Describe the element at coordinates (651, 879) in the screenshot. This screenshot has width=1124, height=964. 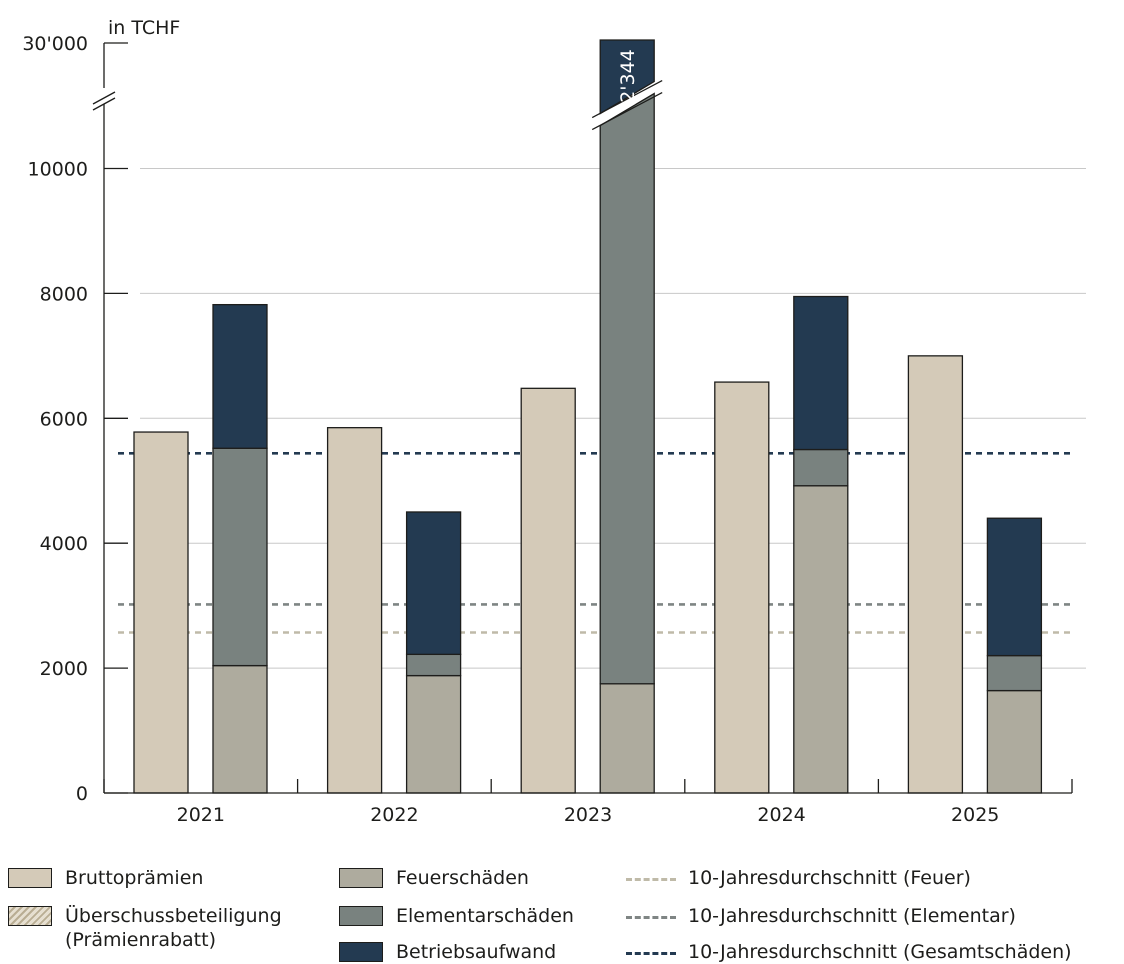
I see `legend-dash-avg-feuer` at that location.